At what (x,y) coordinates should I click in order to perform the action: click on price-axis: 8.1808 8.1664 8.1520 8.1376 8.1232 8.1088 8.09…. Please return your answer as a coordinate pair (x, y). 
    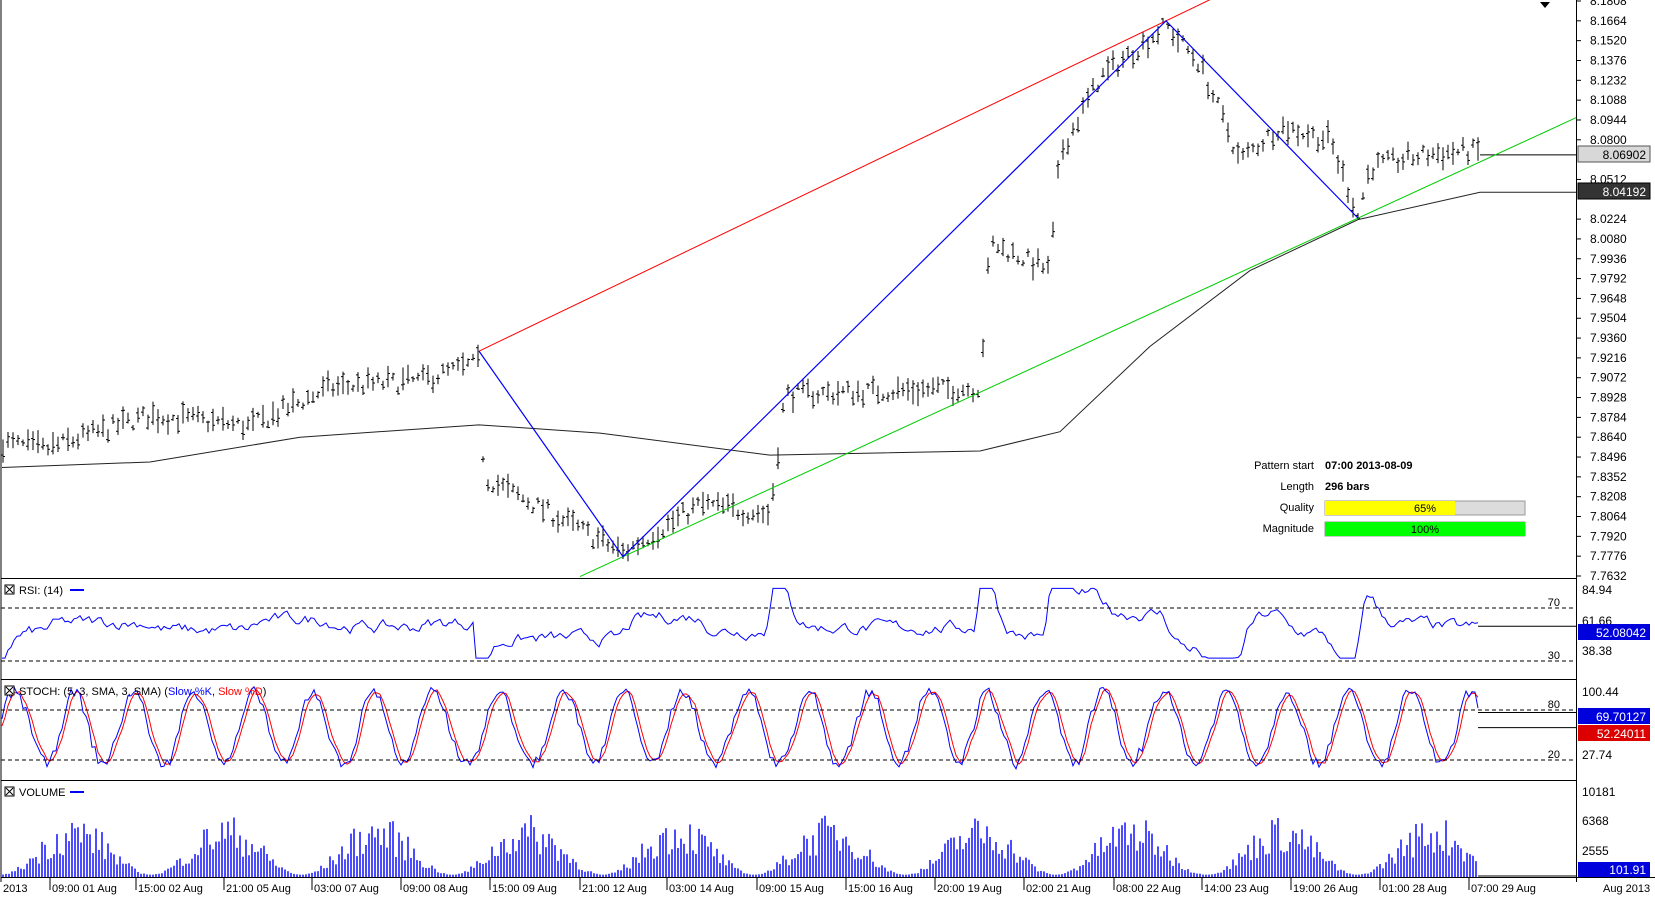
    Looking at the image, I should click on (1601, 291).